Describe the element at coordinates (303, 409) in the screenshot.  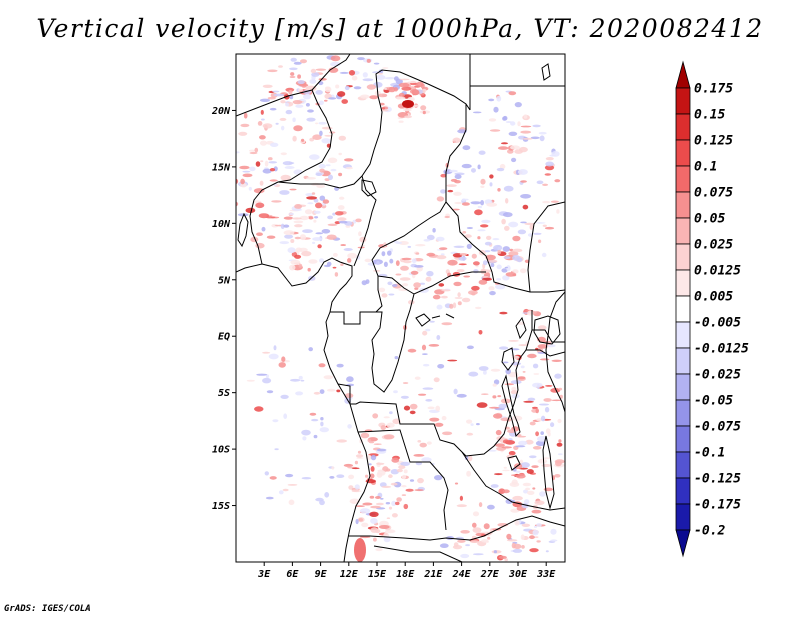
I see `coastline-west-africa` at that location.